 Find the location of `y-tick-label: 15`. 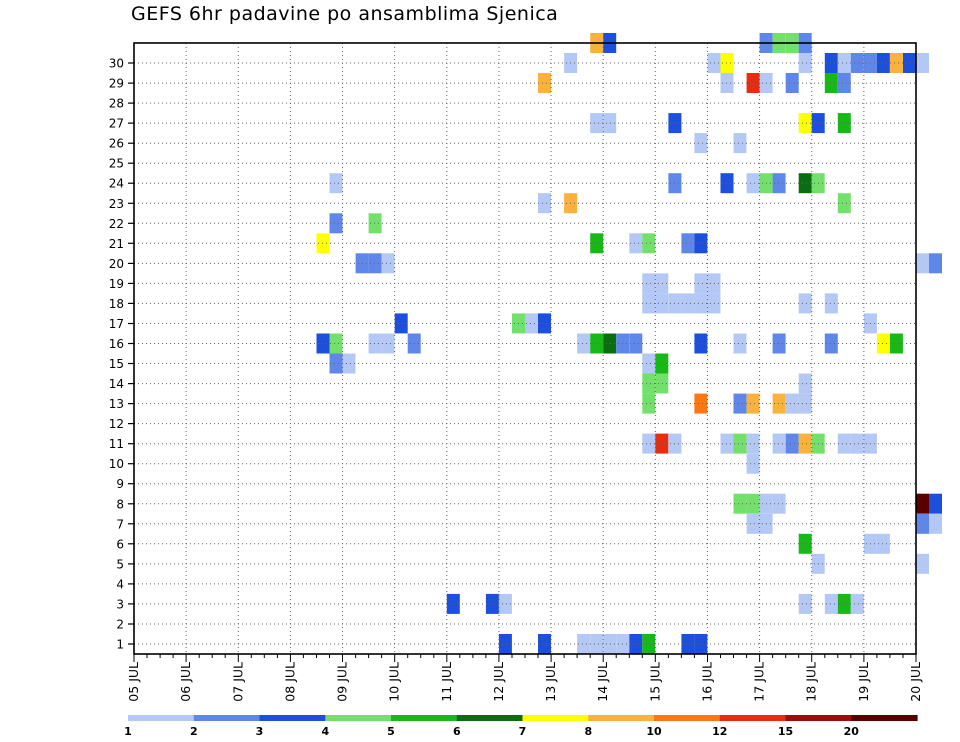

y-tick-label: 15 is located at coordinates (116, 364).